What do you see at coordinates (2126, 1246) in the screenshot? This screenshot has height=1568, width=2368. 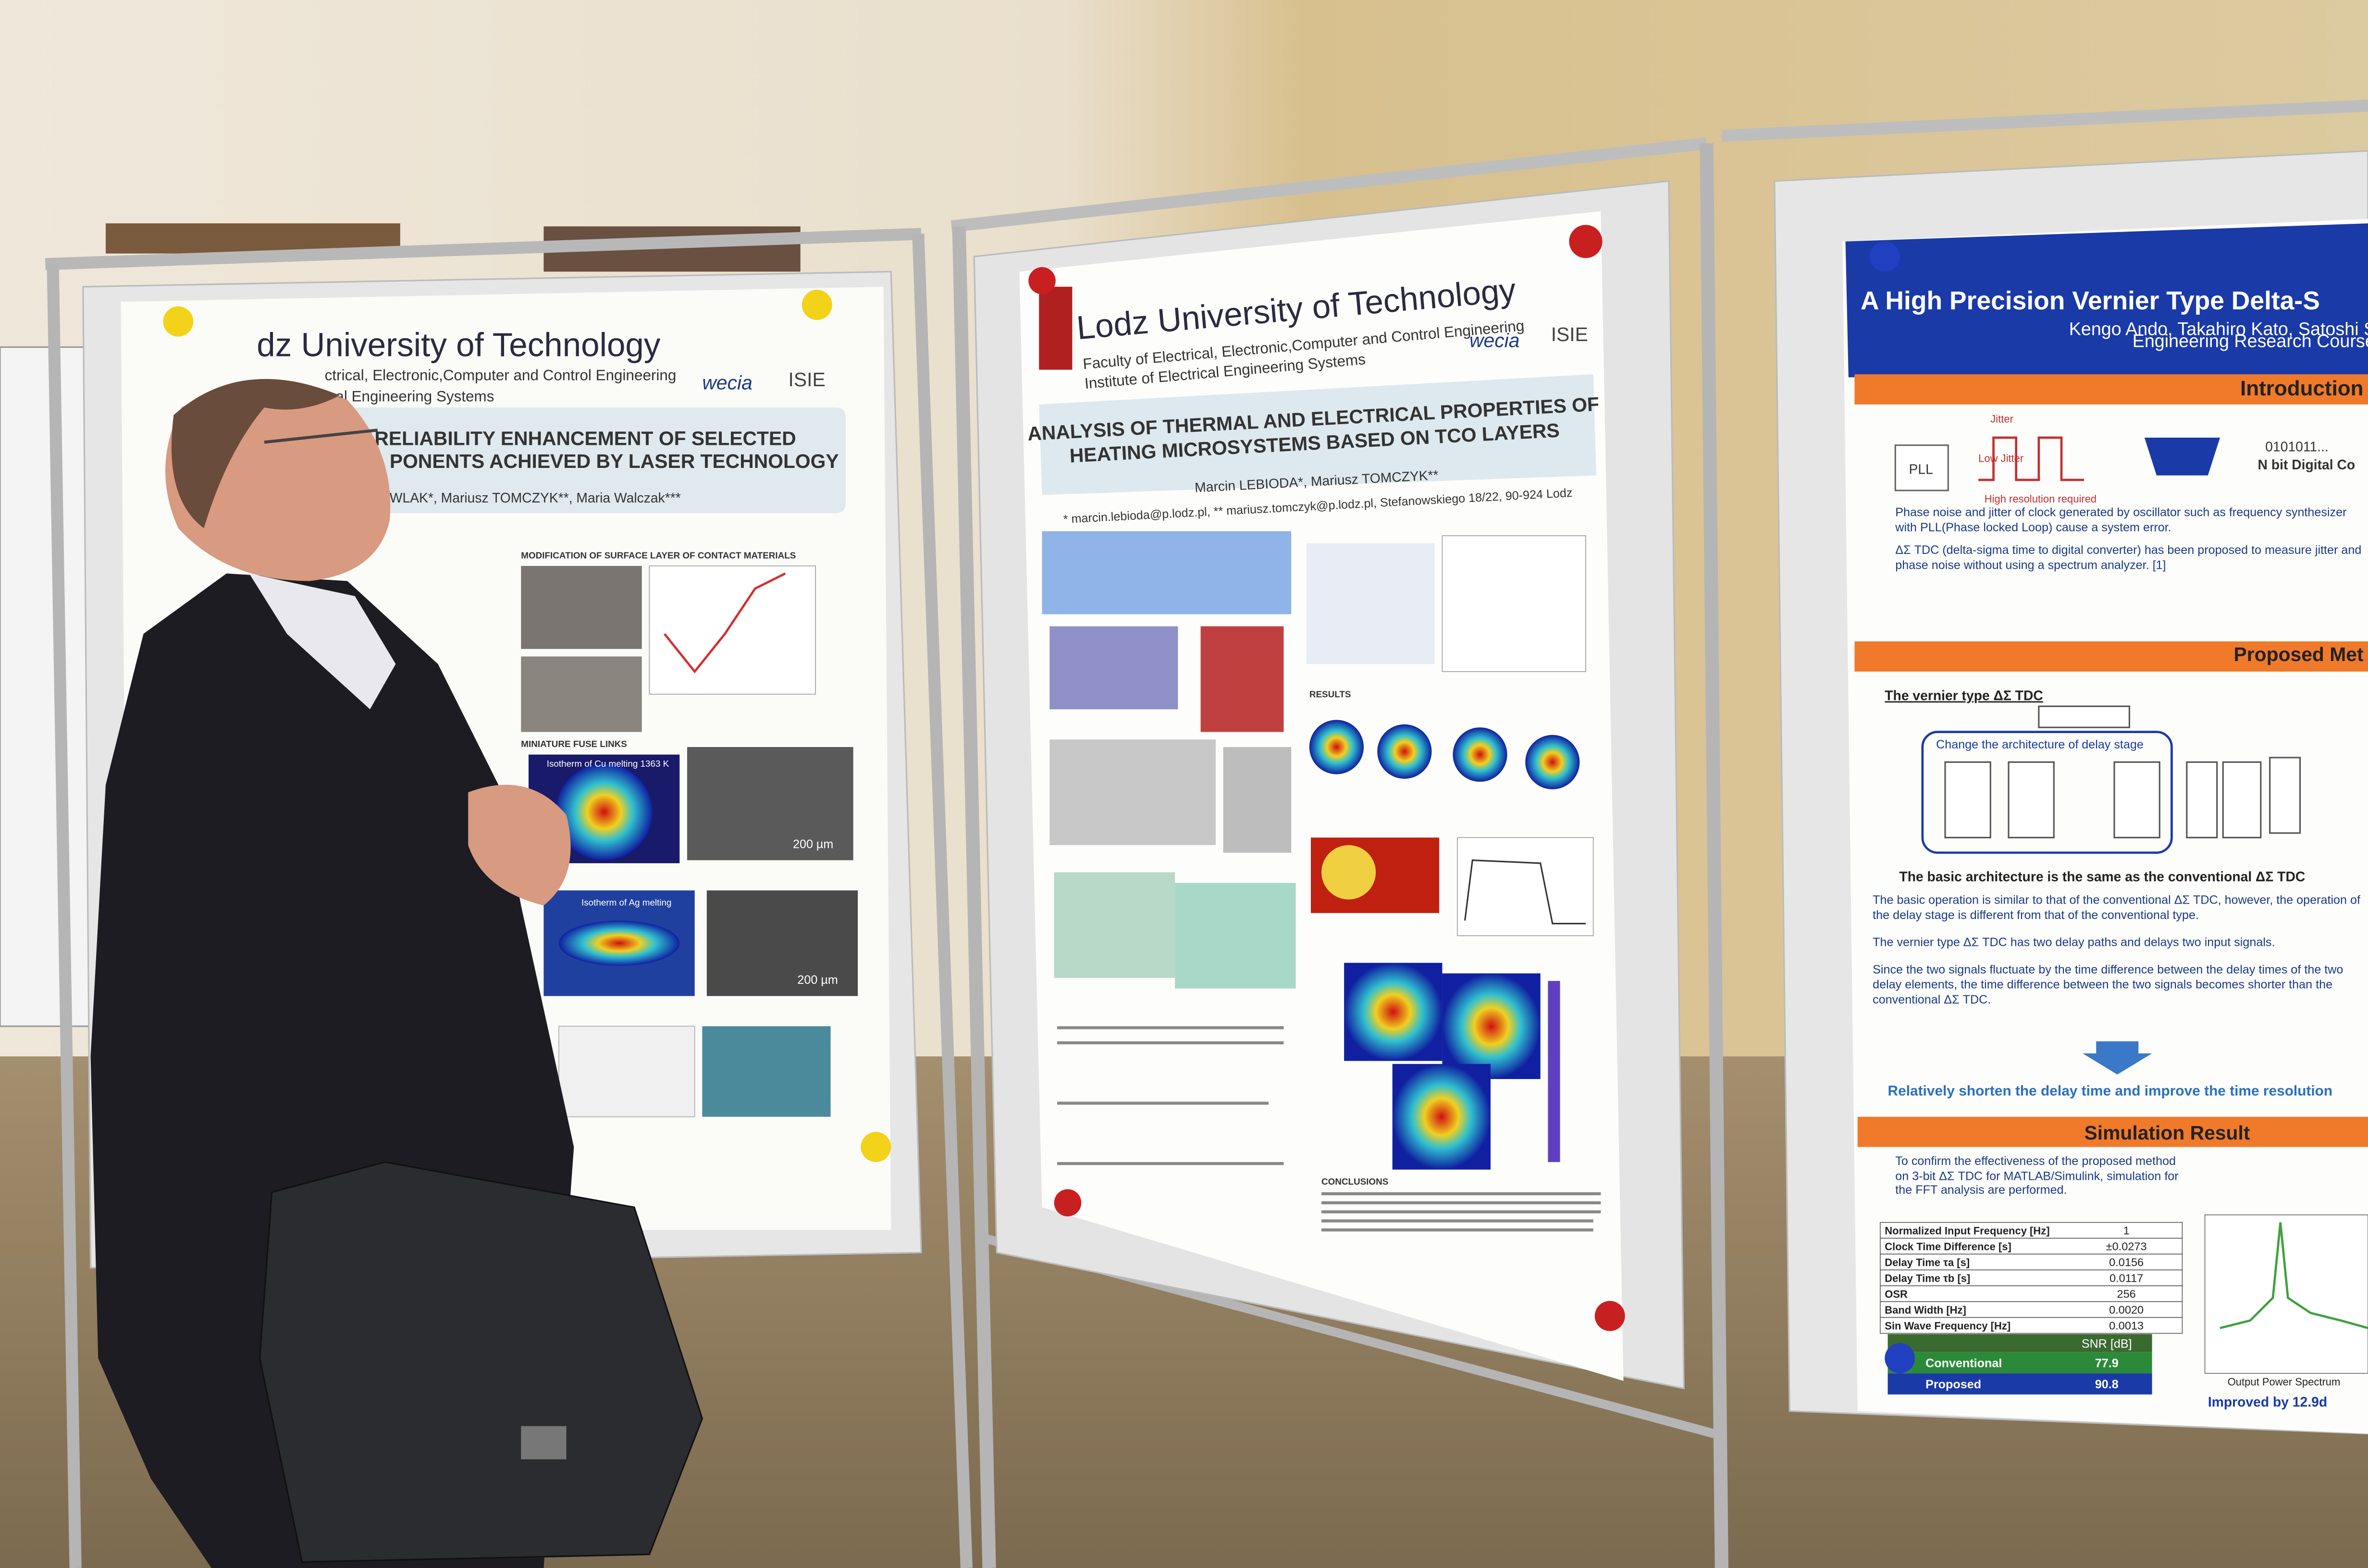 I see `table-cell: ±0.0273` at bounding box center [2126, 1246].